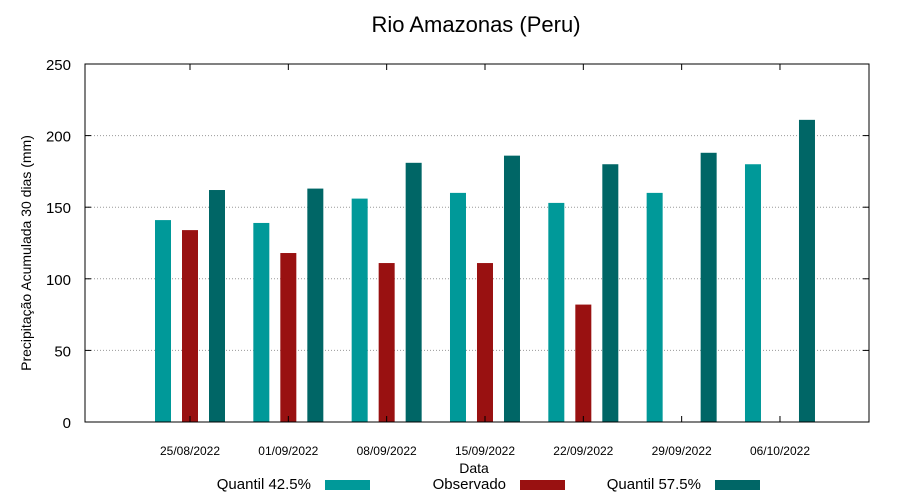 The height and width of the screenshot is (500, 900). I want to click on x-tick-label: 08/09/2022, so click(387, 451).